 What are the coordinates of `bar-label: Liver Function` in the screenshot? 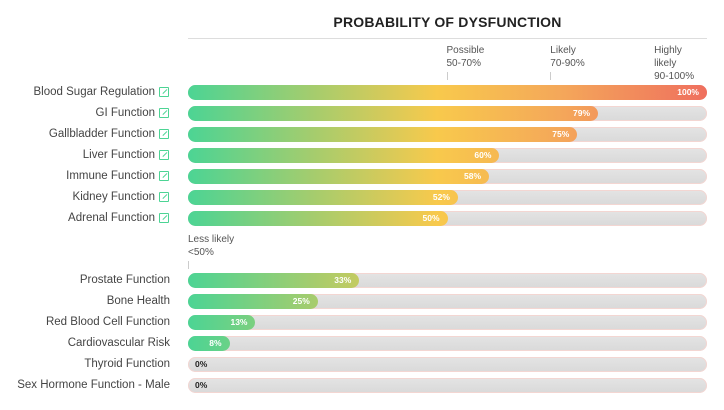 It's located at (118, 155).